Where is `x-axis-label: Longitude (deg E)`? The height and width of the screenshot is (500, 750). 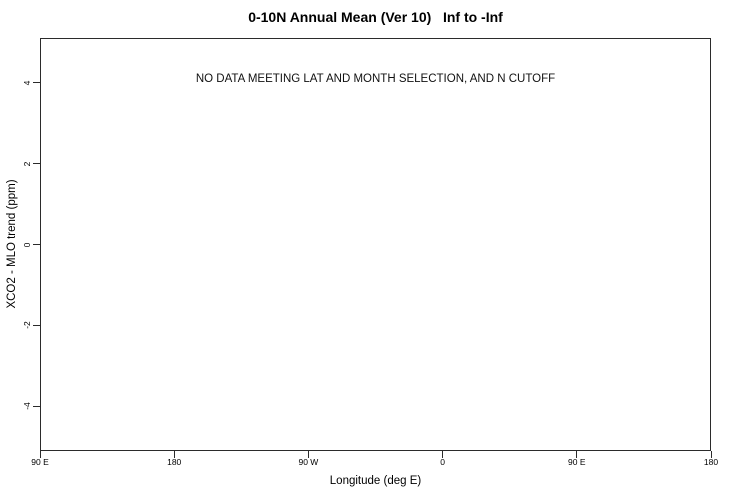 x-axis-label: Longitude (deg E) is located at coordinates (375, 481).